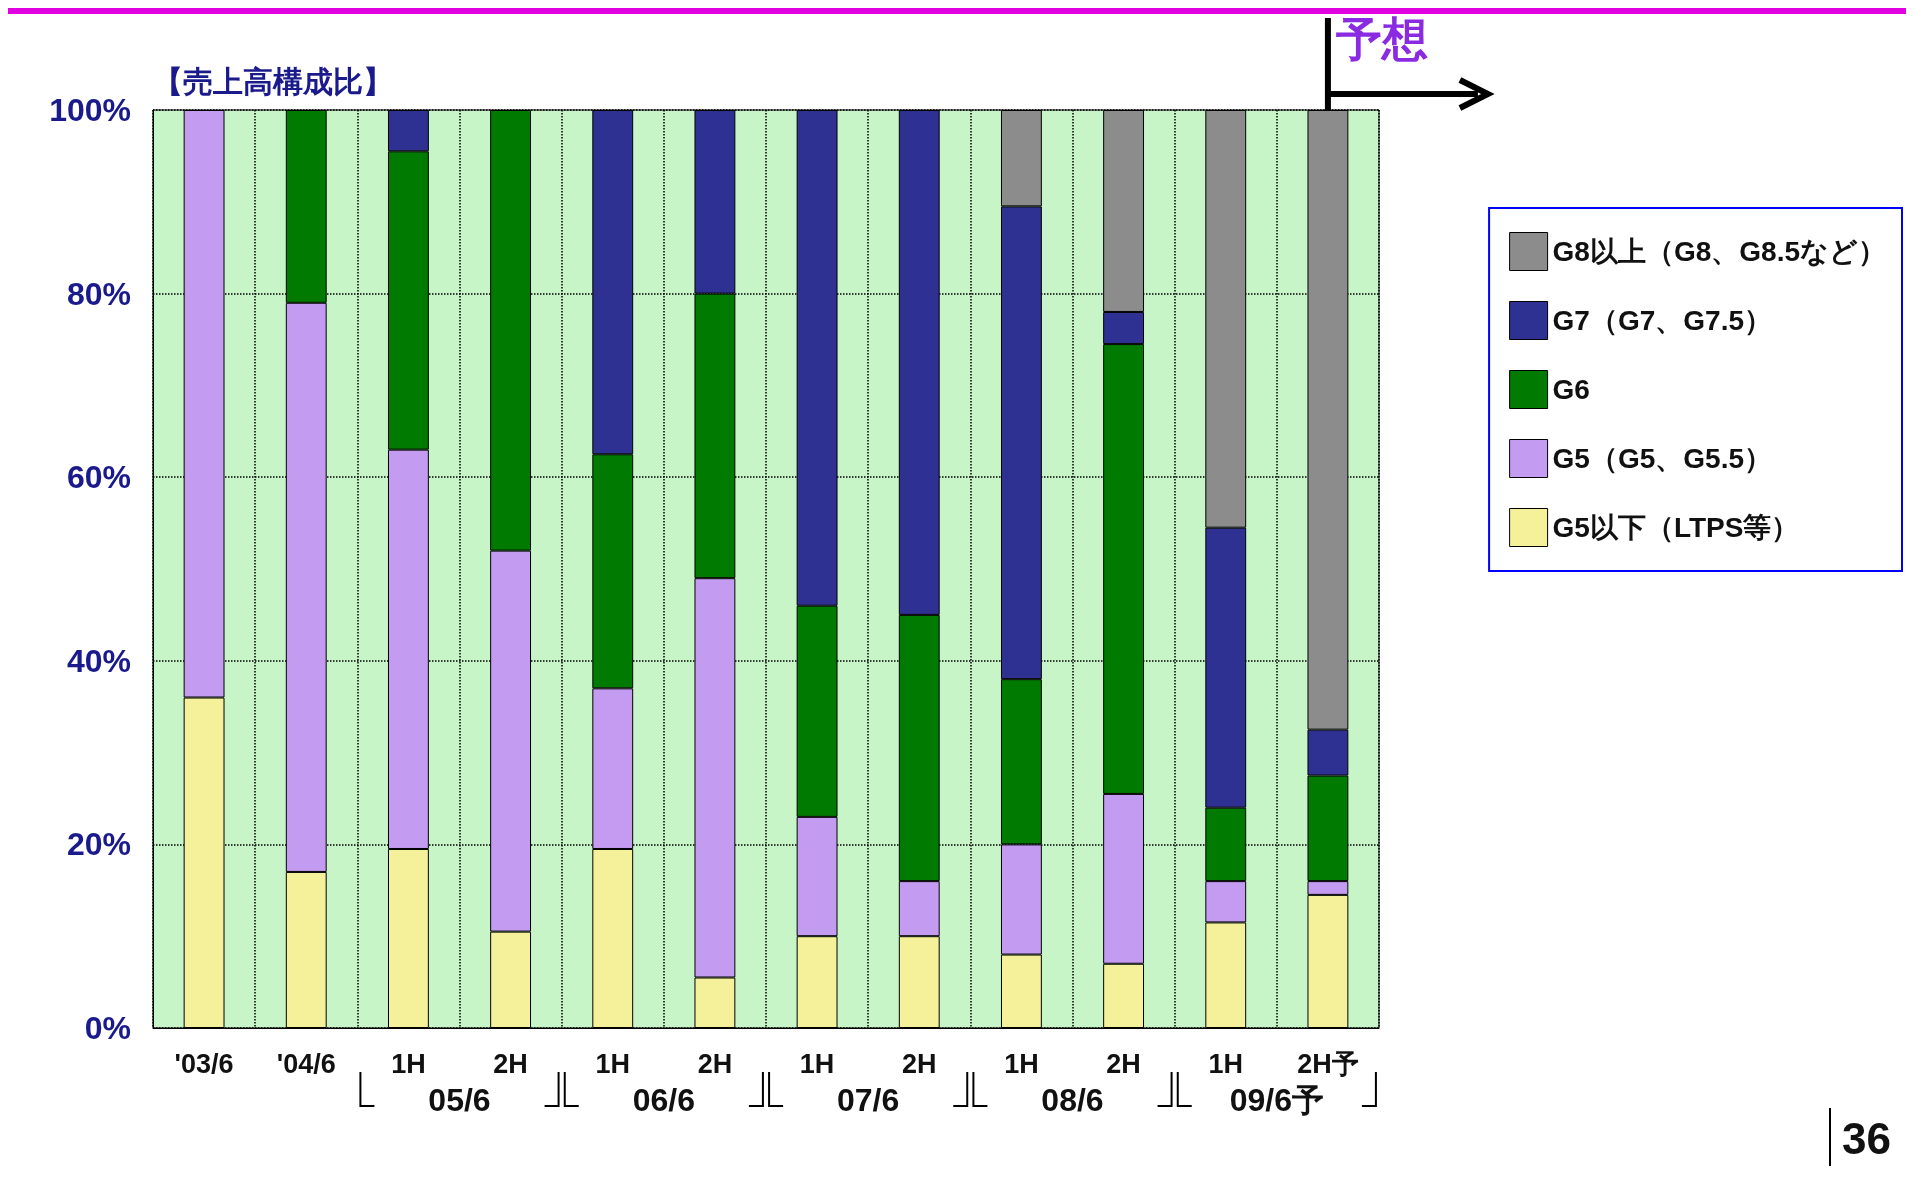  Describe the element at coordinates (1381, 39) in the screenshot. I see `text: 予想` at that location.